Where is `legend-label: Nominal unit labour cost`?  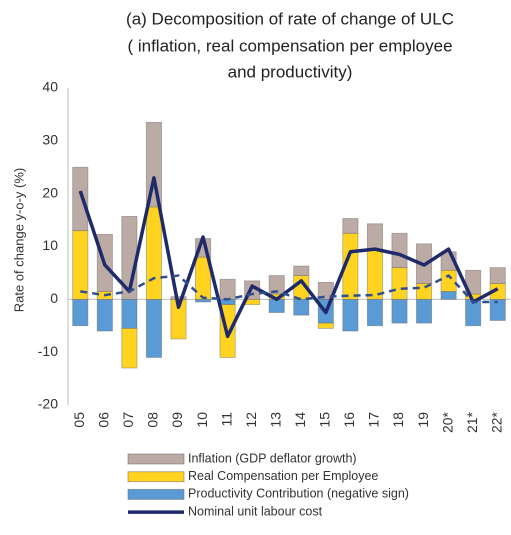
legend-label: Nominal unit labour cost is located at coordinates (255, 511).